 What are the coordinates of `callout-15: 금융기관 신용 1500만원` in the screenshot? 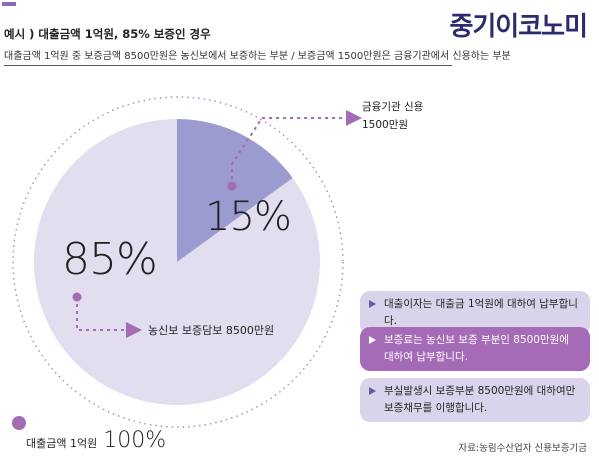 It's located at (392, 116).